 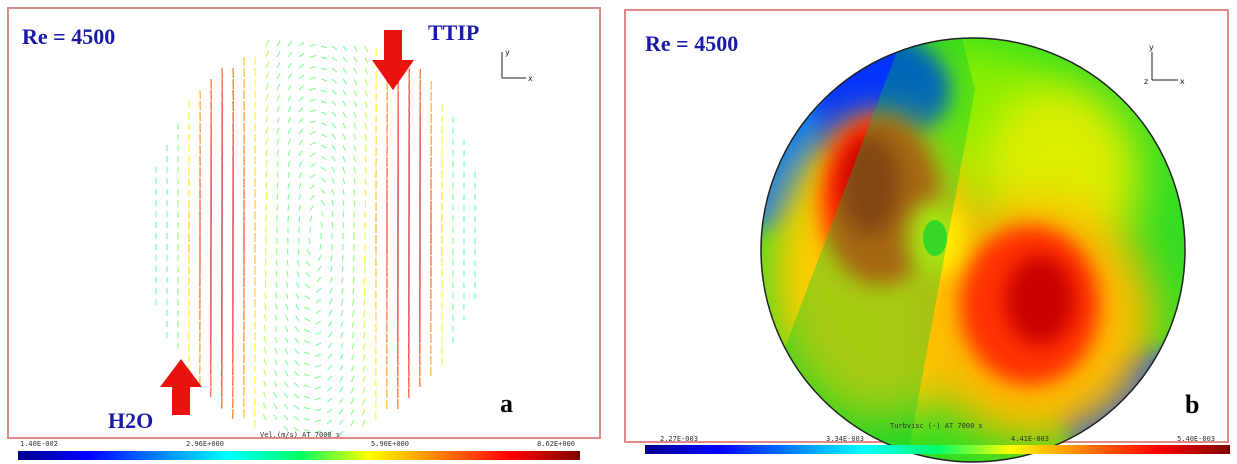 I want to click on panel-b-annotation: Re = 4500, so click(x=691, y=43).